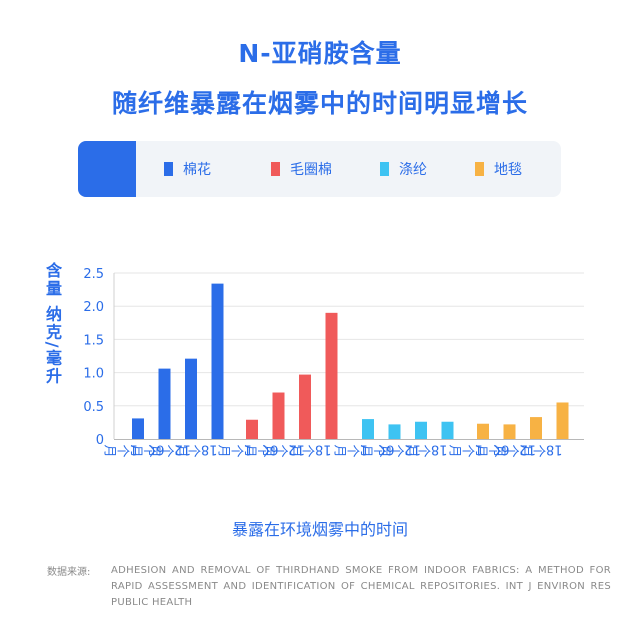  Describe the element at coordinates (100, 440) in the screenshot. I see `y-tick-label: 0` at that location.